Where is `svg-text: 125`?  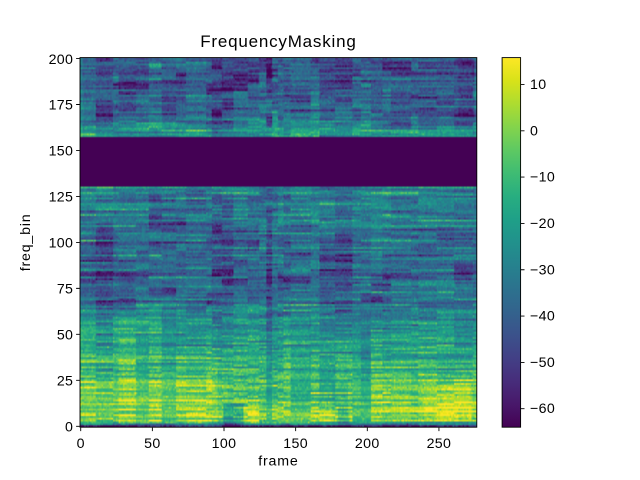 svg-text: 125 is located at coordinates (61, 198).